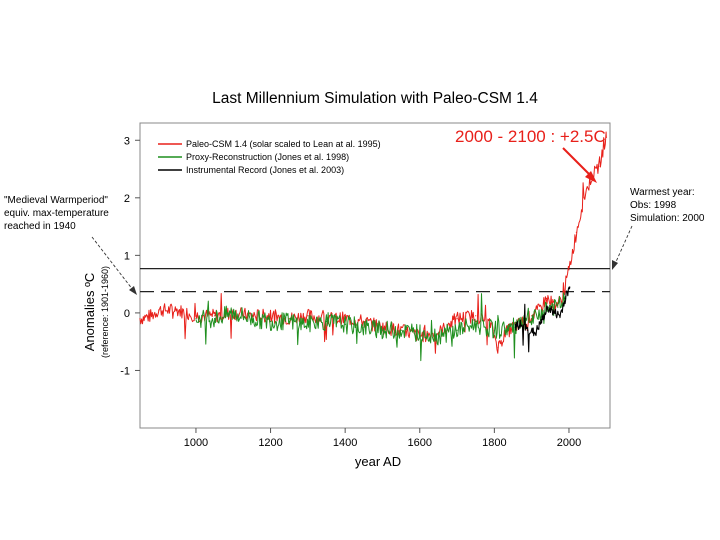 Image resolution: width=720 pixels, height=540 pixels. What do you see at coordinates (40, 226) in the screenshot?
I see `medieval-note-line-3: reached in 1940` at bounding box center [40, 226].